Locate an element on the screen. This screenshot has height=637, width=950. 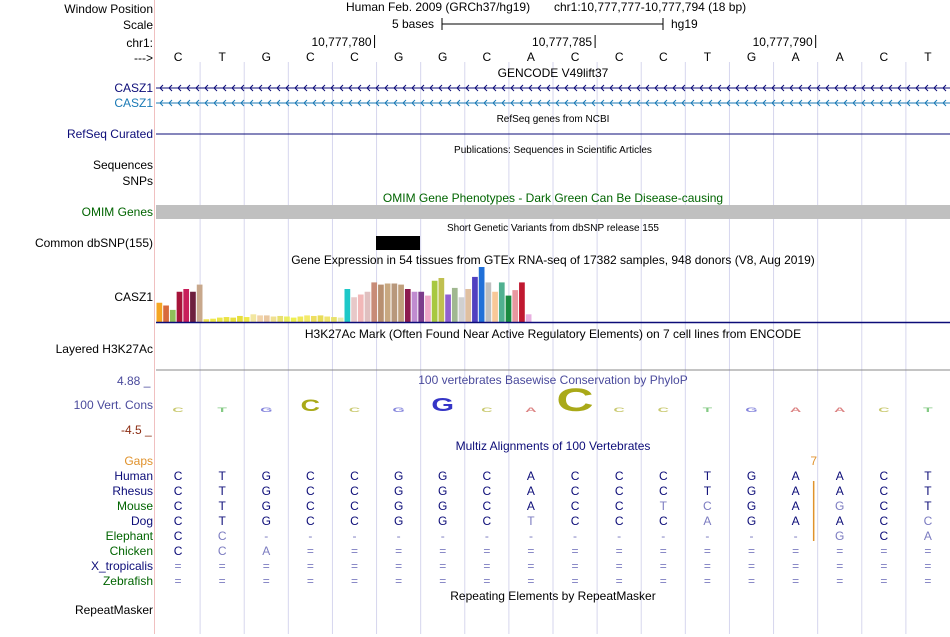
snps-label: SNPs is located at coordinates (137, 181).